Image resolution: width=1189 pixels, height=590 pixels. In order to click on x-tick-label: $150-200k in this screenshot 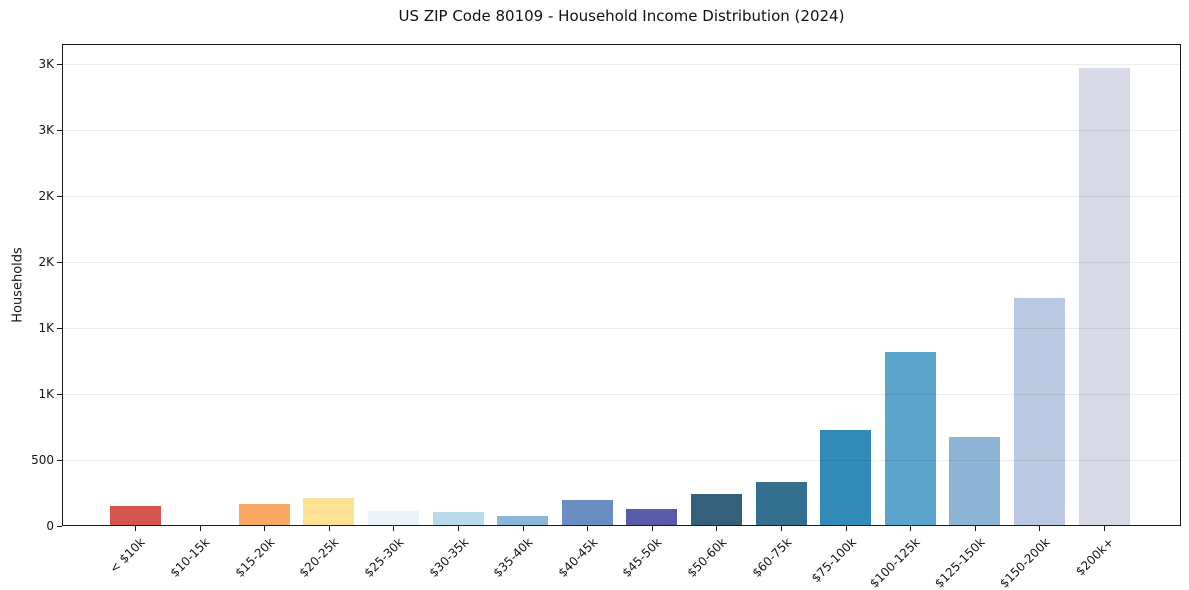, I will do `click(1024, 562)`.